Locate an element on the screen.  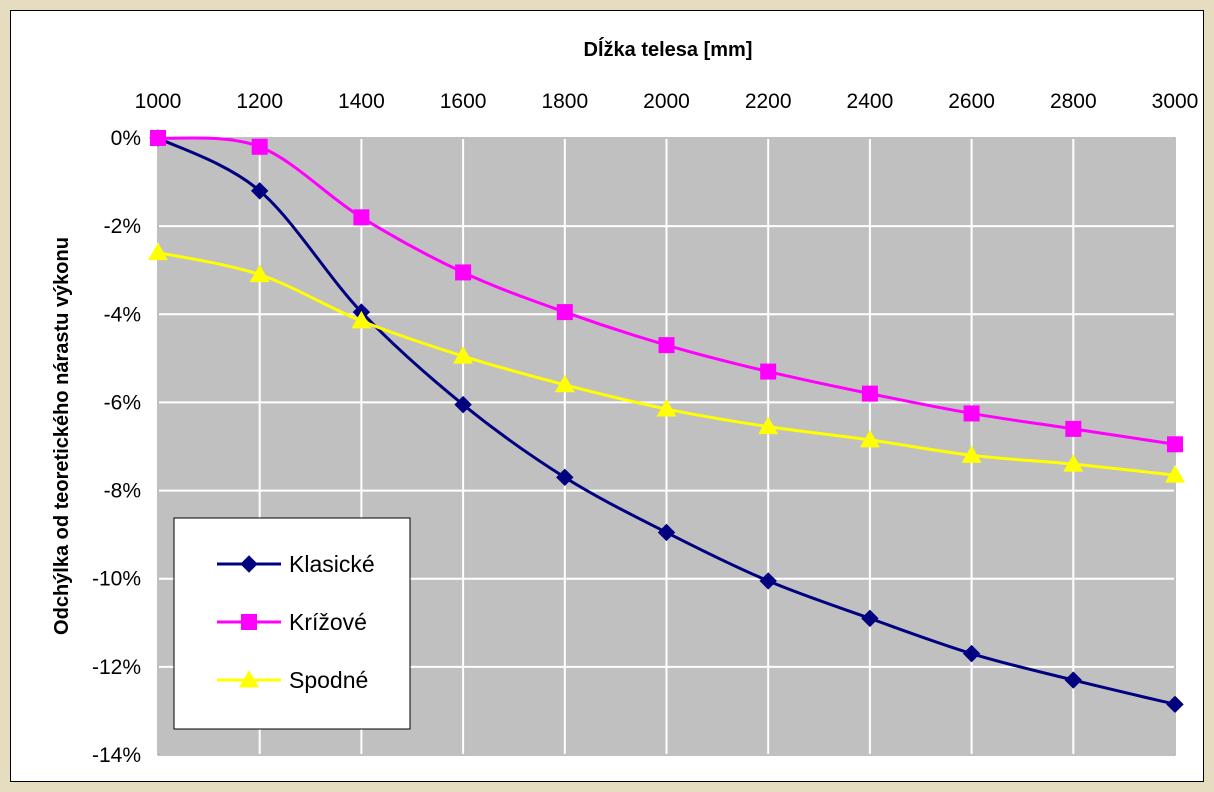
x-axis-title: Dĺžka telesa [mm] is located at coordinates (668, 49).